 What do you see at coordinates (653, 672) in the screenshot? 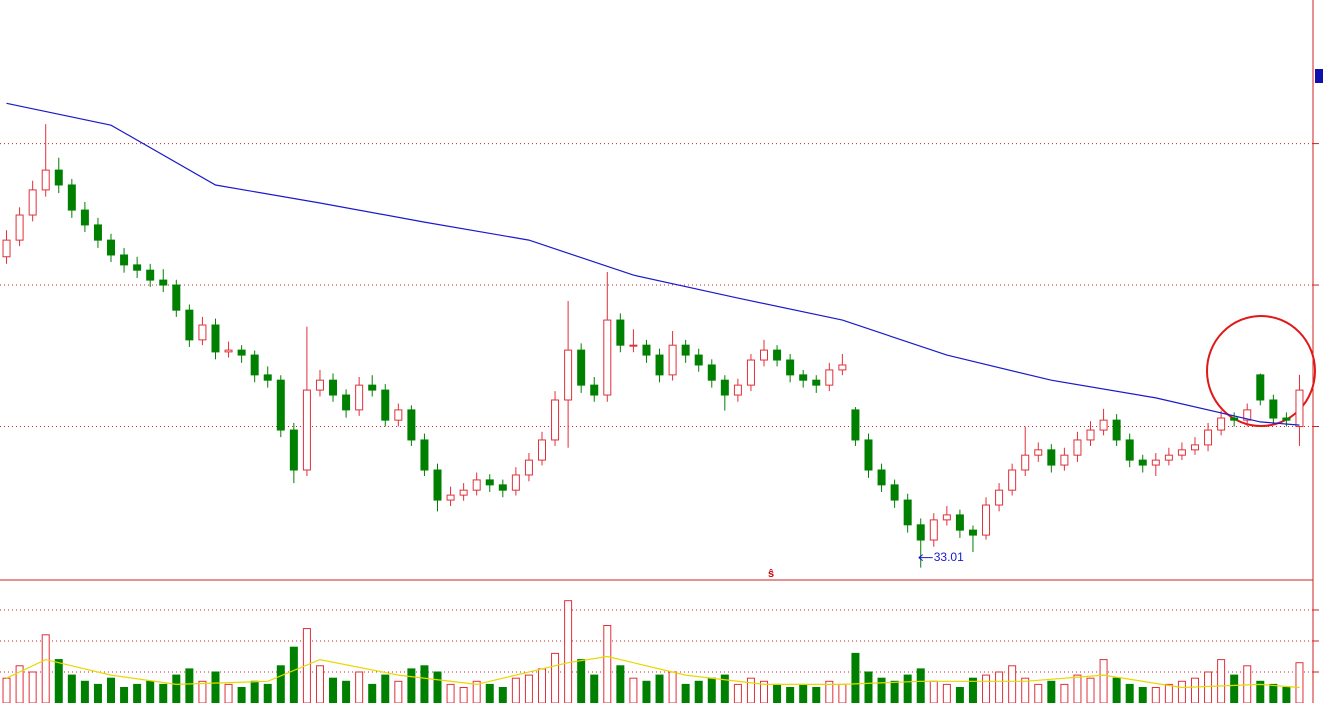
I see `volume-moving-average` at bounding box center [653, 672].